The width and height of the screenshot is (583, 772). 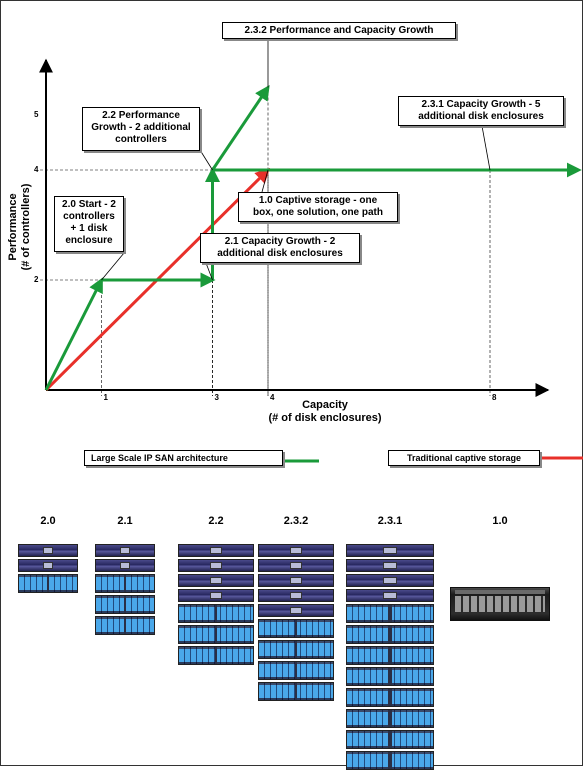 I want to click on stack-label: 2.3.1, so click(x=390, y=521).